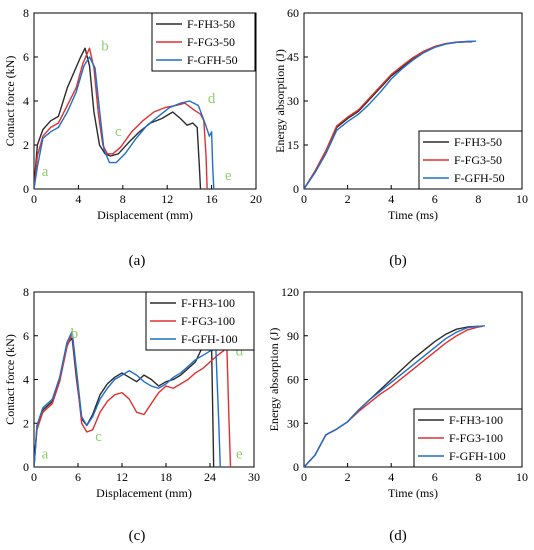  I want to click on panel-caption: (c), so click(137, 536).